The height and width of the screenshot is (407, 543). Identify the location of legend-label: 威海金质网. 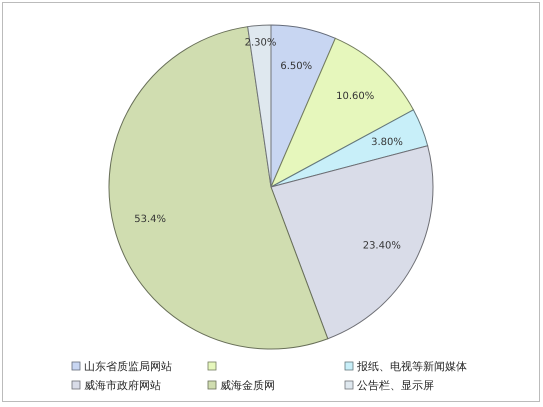
(247, 385).